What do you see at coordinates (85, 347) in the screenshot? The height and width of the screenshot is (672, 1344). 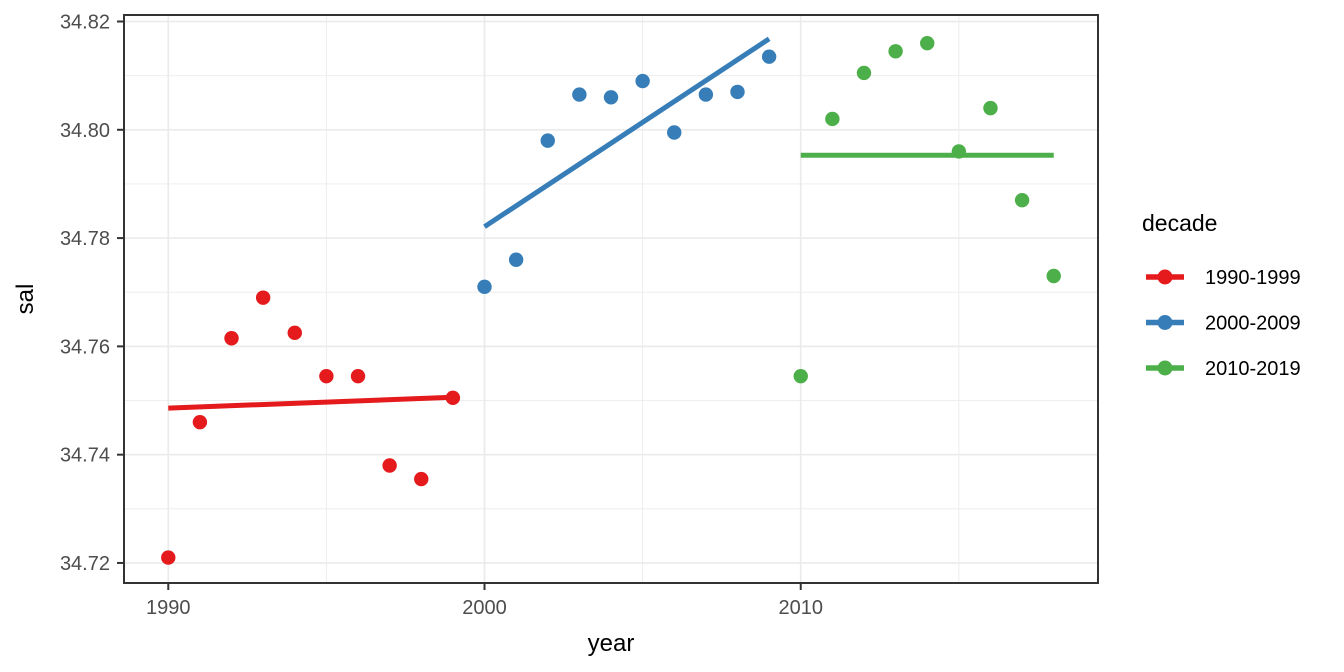 I see `y-tick-label: 34.76` at bounding box center [85, 347].